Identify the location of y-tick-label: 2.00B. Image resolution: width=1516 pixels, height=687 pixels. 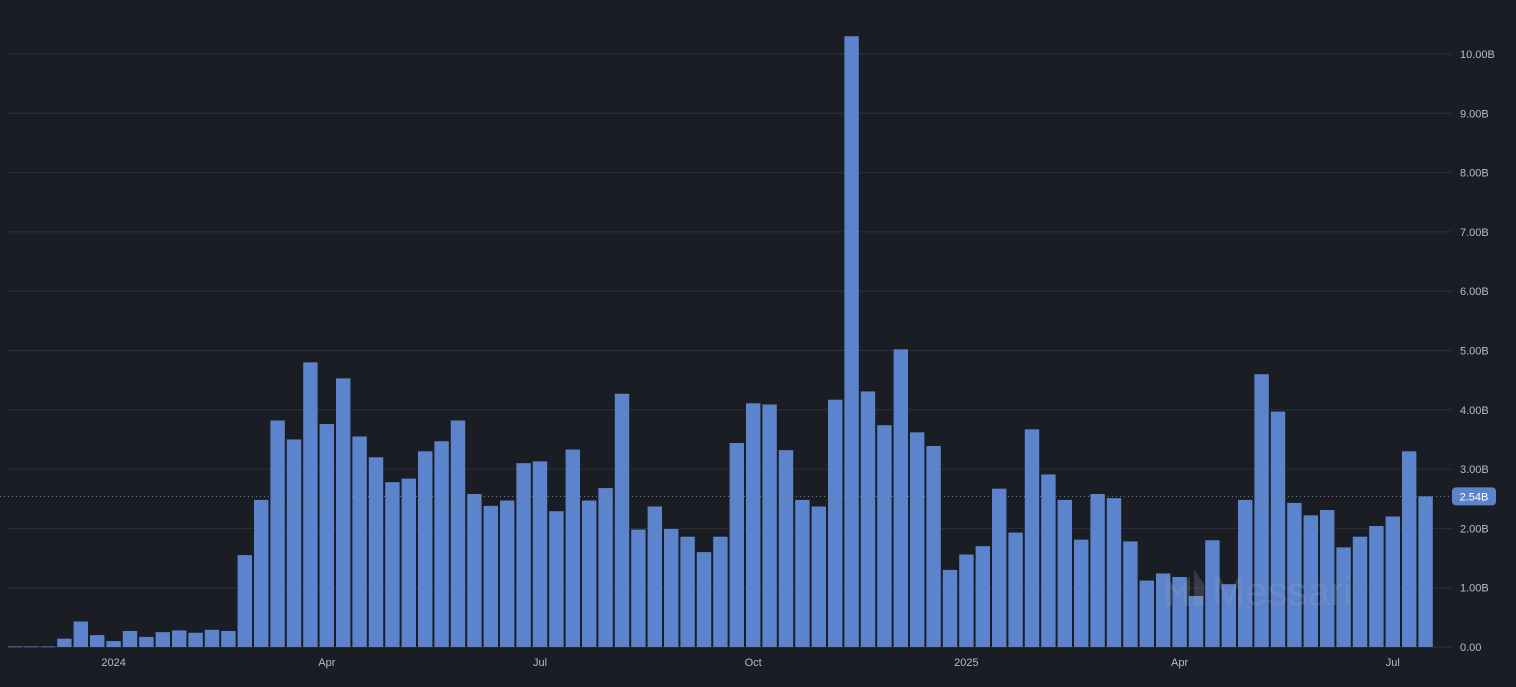
(1474, 529).